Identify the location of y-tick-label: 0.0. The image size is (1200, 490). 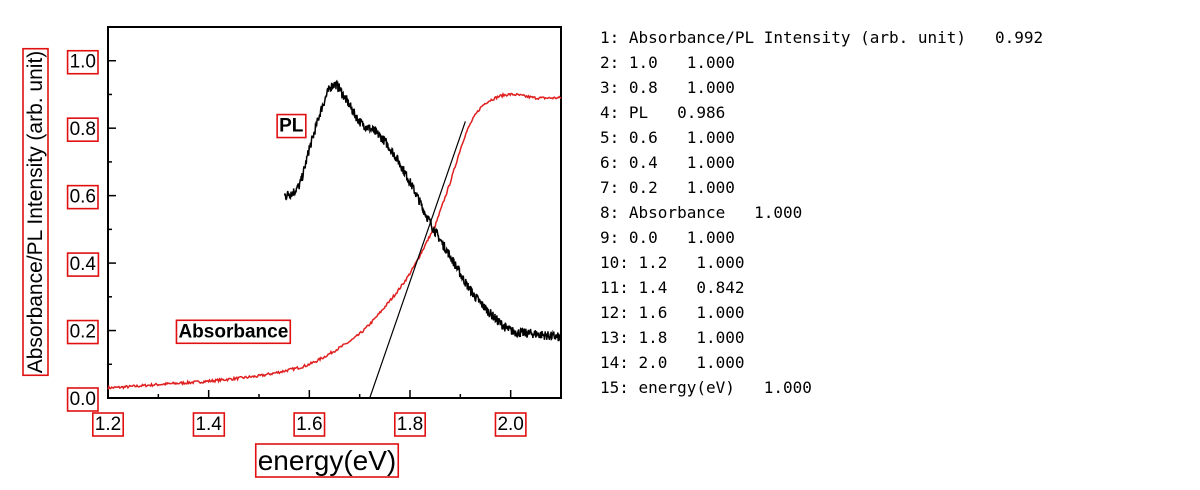
(83, 399).